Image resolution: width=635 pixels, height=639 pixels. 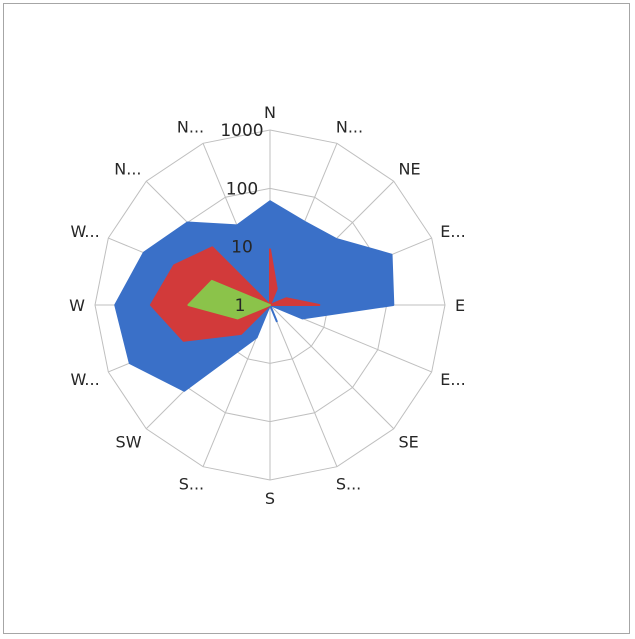 What do you see at coordinates (270, 112) in the screenshot?
I see `direction-label: N` at bounding box center [270, 112].